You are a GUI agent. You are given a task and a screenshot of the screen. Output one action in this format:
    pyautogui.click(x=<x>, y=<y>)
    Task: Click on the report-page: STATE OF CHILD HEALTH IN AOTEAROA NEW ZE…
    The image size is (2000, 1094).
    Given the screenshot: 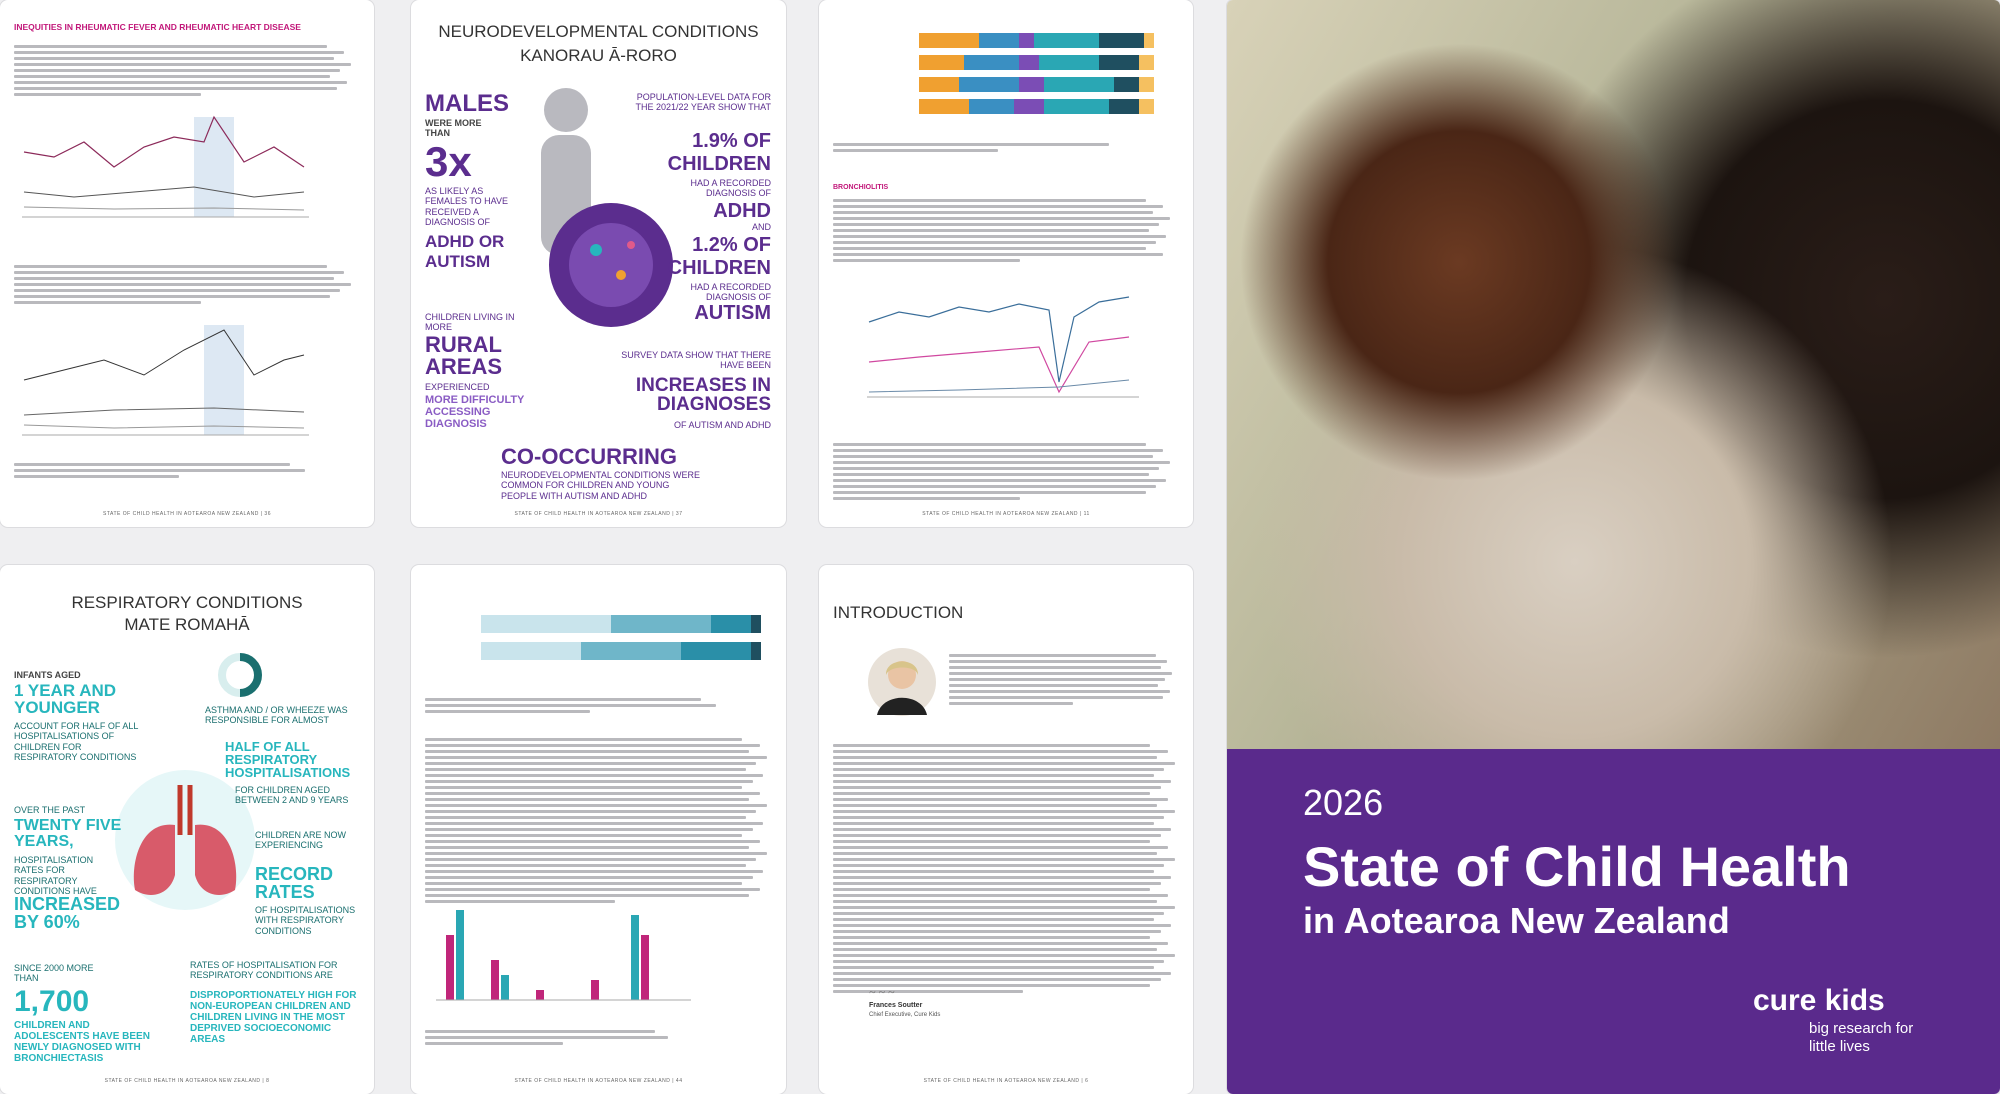 What is the action you would take?
    pyautogui.click(x=598, y=829)
    